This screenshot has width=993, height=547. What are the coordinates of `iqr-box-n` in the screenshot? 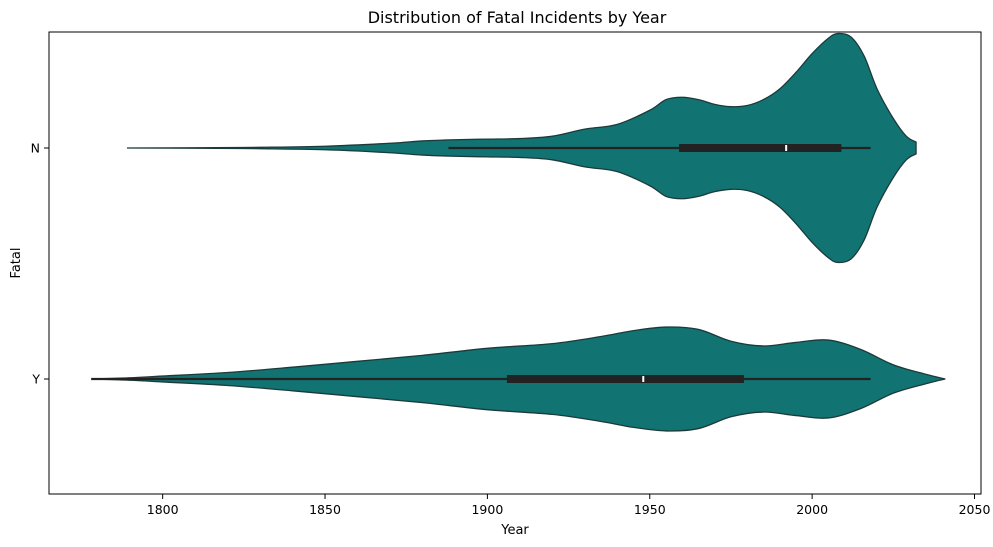 It's located at (760, 148).